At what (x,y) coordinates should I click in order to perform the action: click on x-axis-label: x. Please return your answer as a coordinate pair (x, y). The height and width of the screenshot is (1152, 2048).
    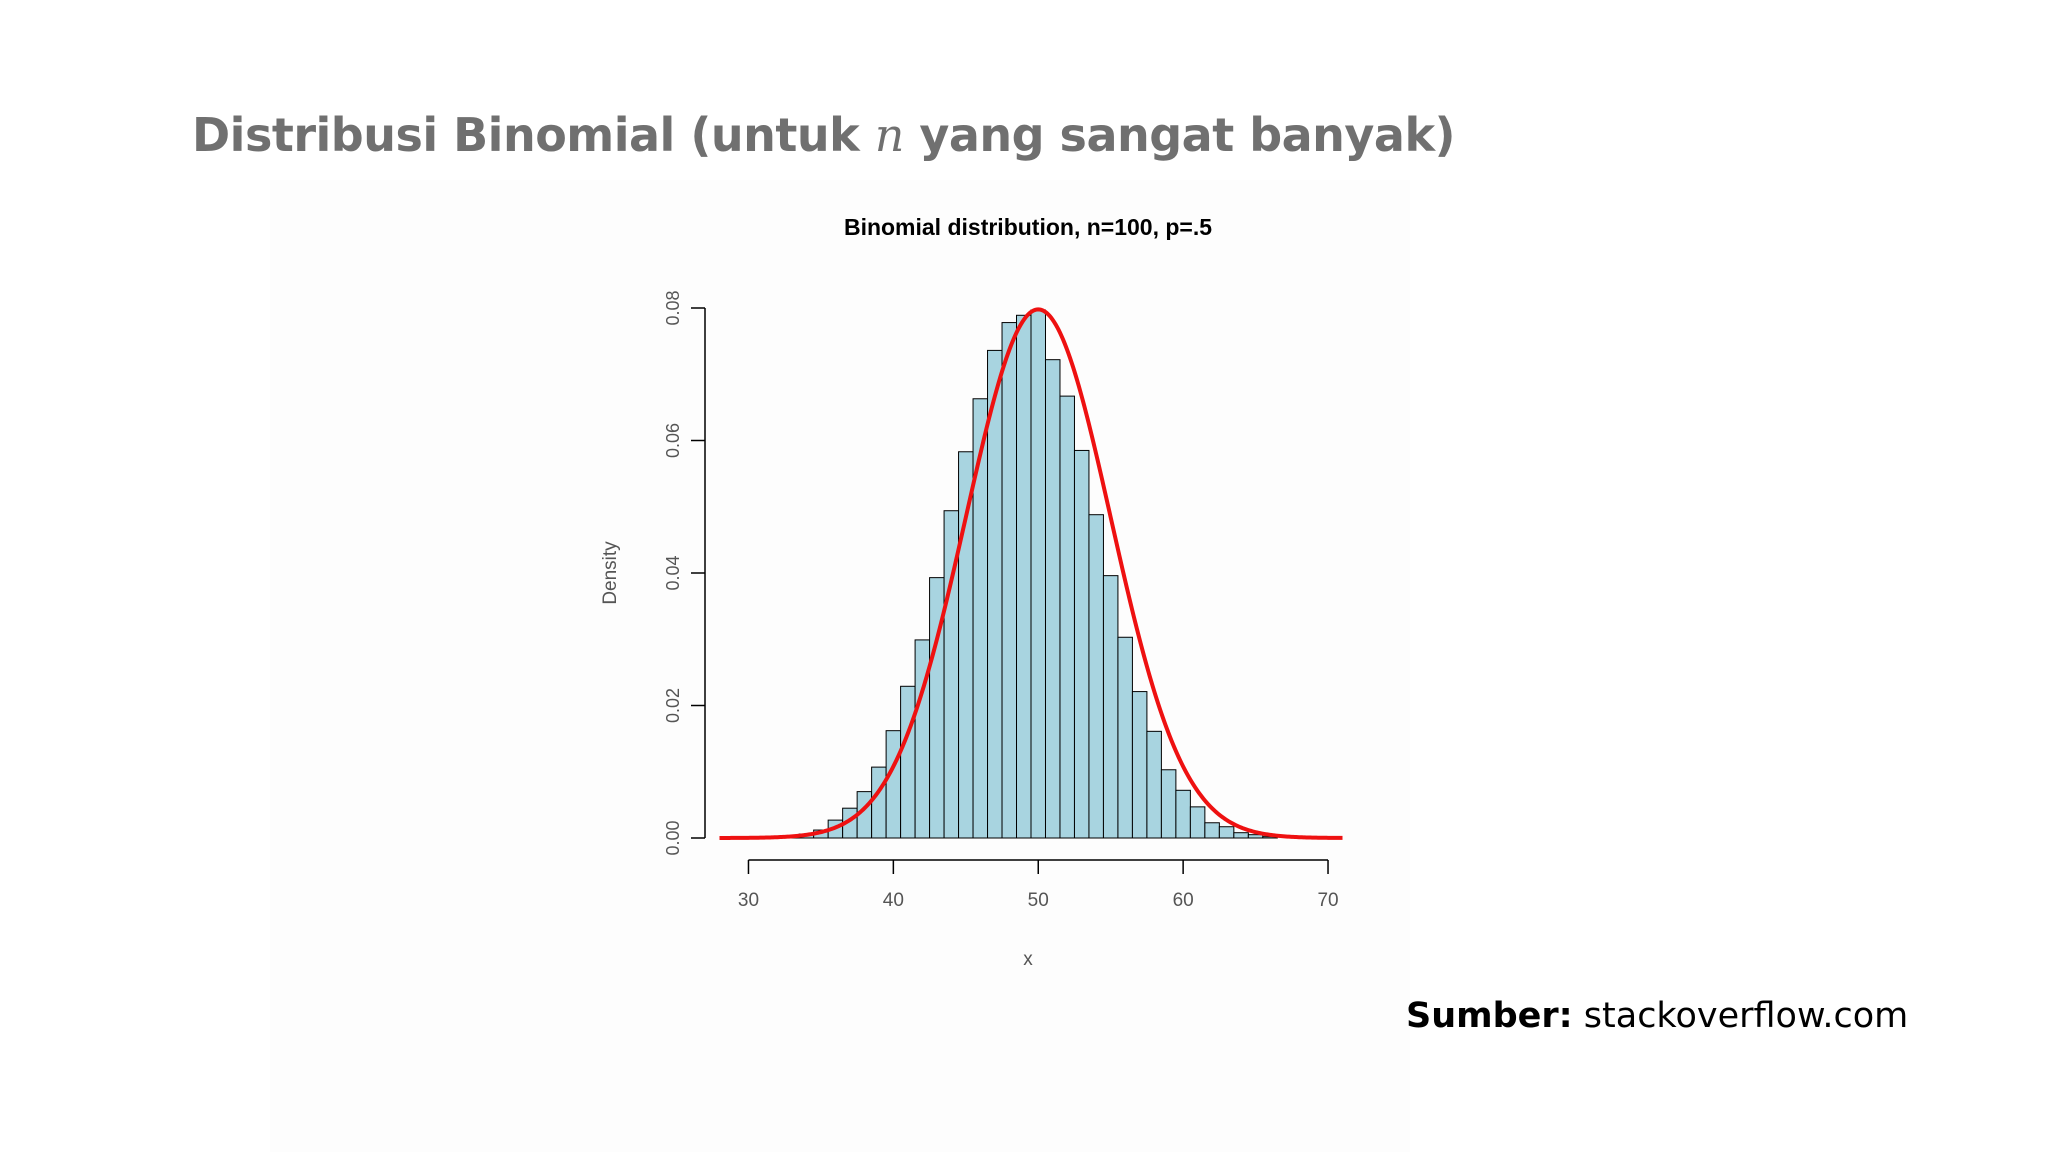
    Looking at the image, I should click on (1028, 959).